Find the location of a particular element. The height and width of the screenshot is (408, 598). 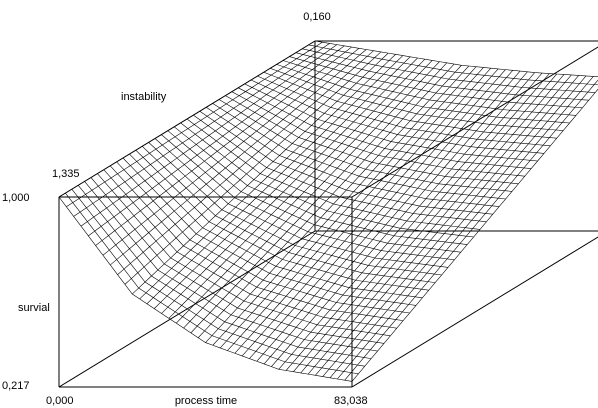

x-axis-min-label: 0,000 is located at coordinates (60, 401).